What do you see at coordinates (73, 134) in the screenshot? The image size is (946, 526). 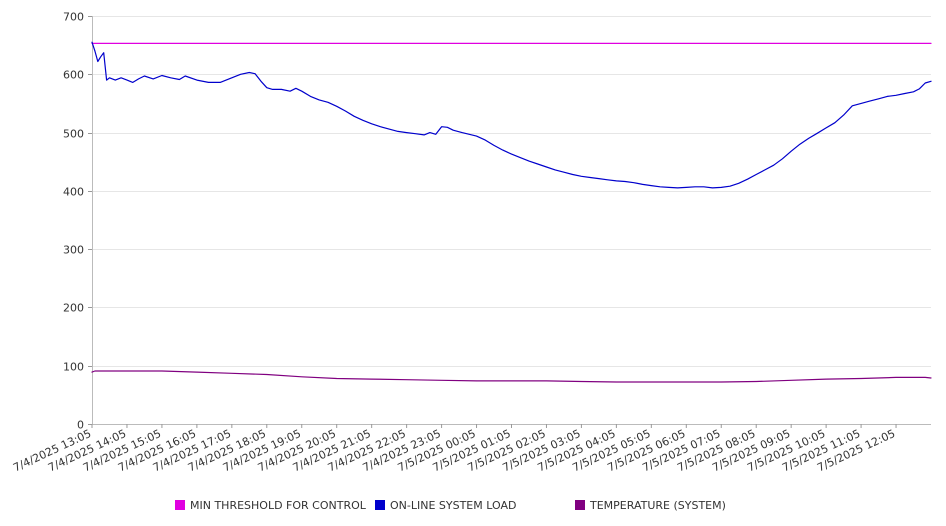 I see `y-tick-label: 500` at bounding box center [73, 134].